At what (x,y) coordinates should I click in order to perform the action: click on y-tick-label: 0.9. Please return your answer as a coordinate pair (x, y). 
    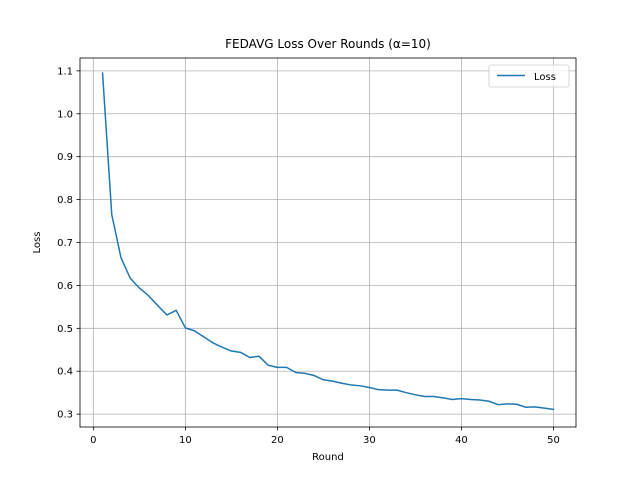
    Looking at the image, I should click on (65, 157).